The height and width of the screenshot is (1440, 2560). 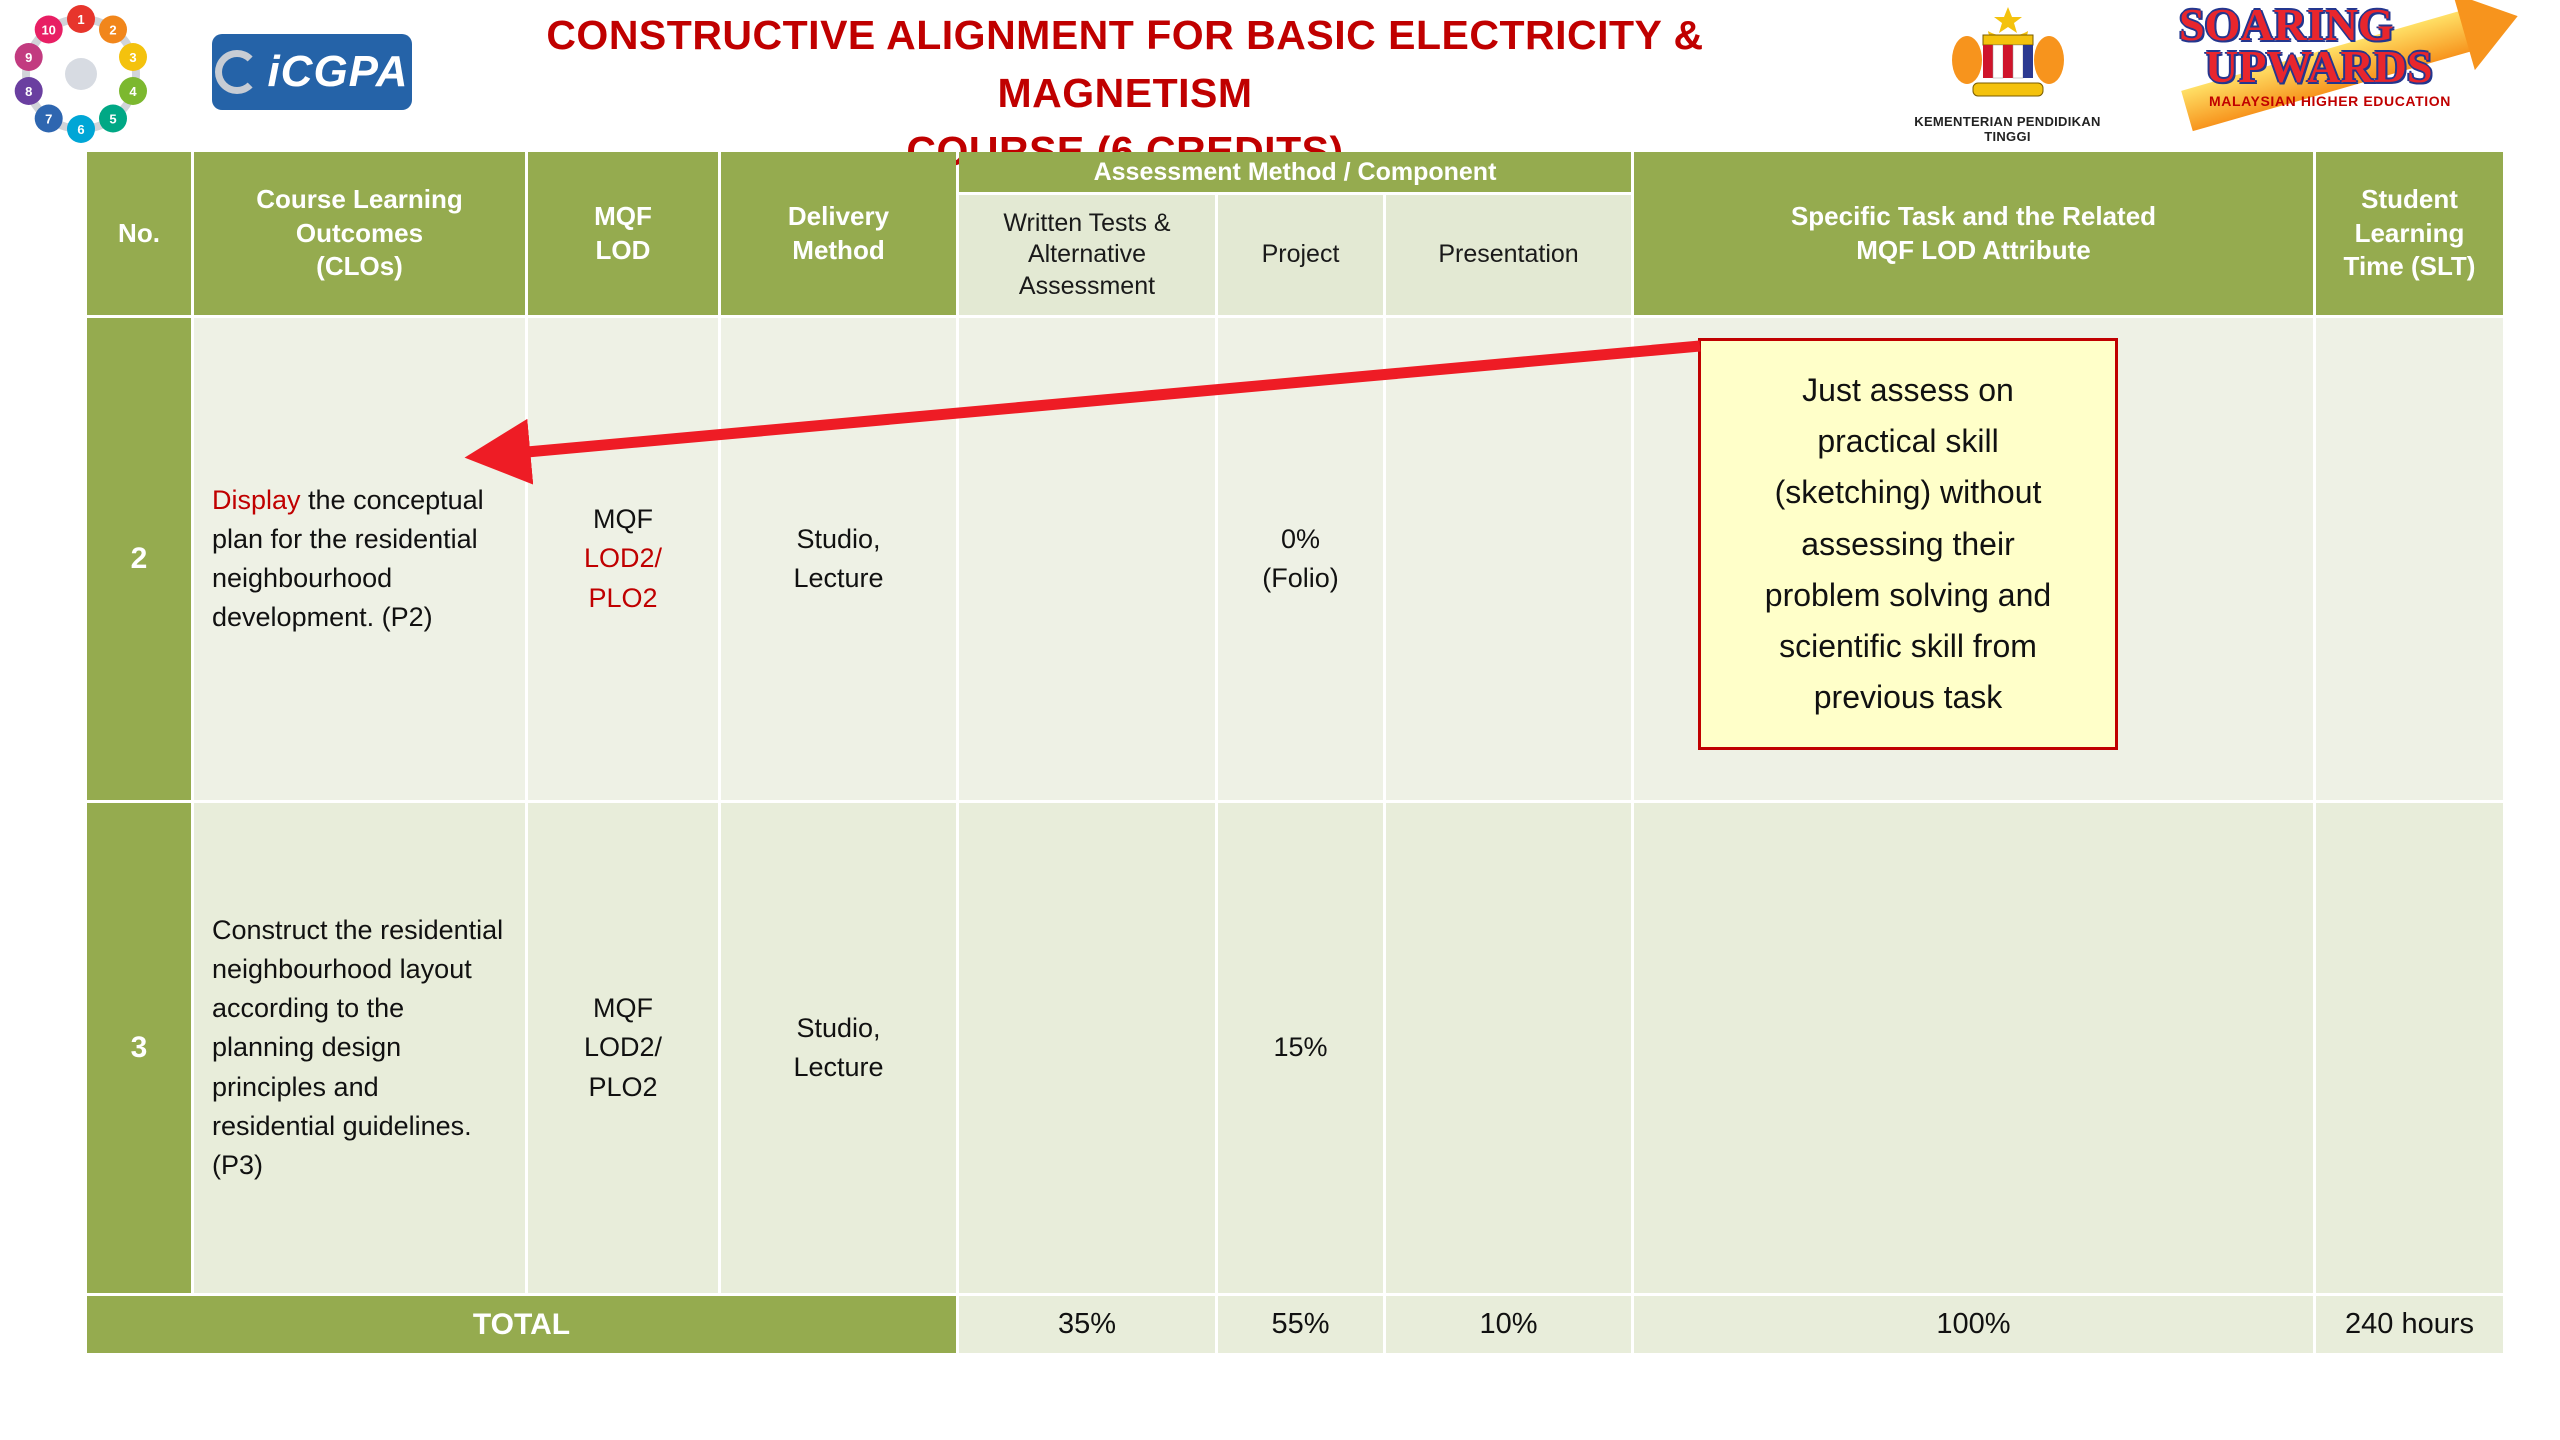 I want to click on icgpa-logo: iCGPA, so click(x=312, y=72).